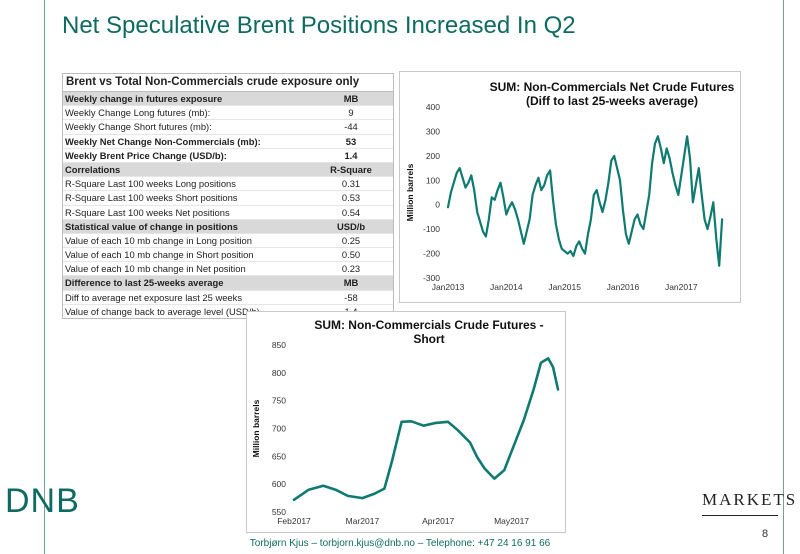 This screenshot has height=554, width=800. What do you see at coordinates (351, 127) in the screenshot?
I see `row-value: -44` at bounding box center [351, 127].